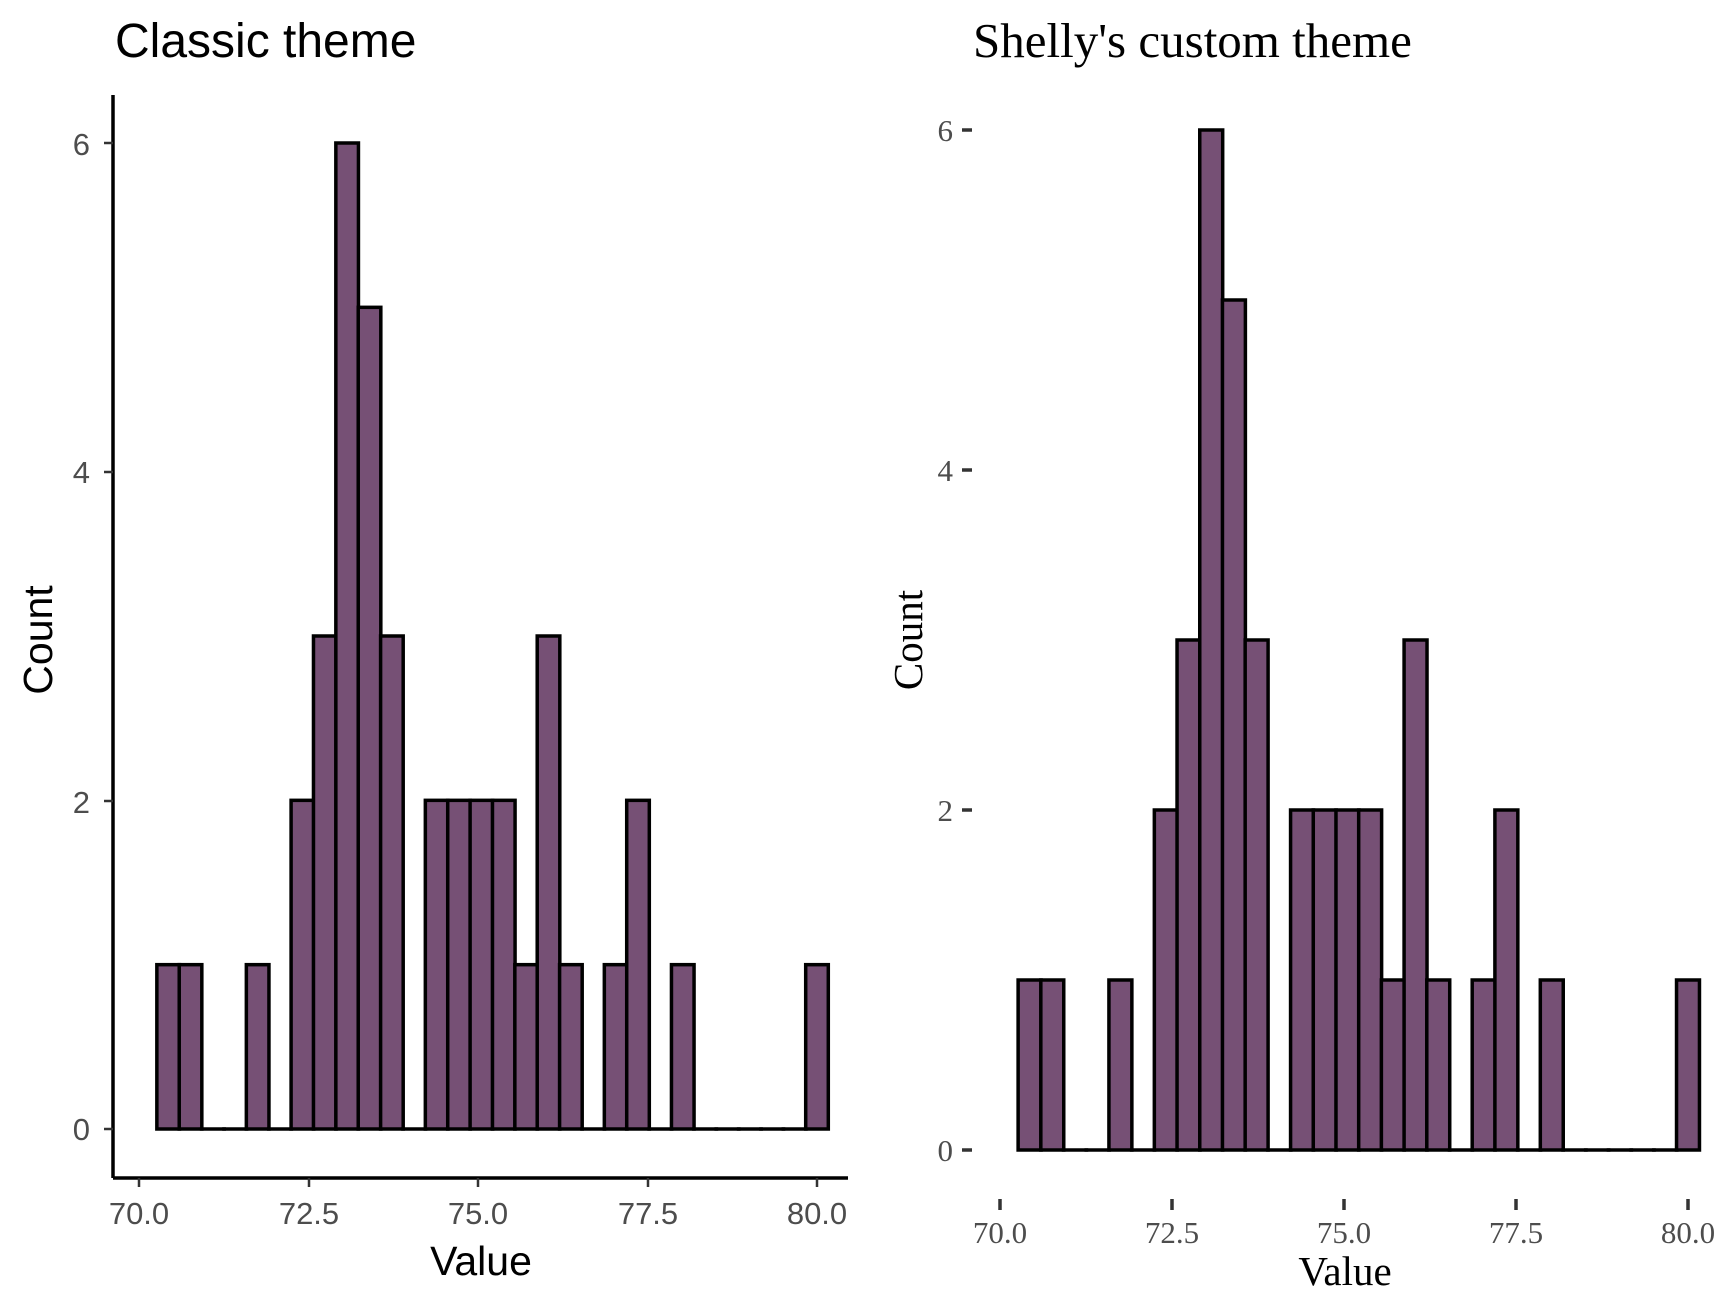 This screenshot has width=1728, height=1296. Describe the element at coordinates (1192, 40) in the screenshot. I see `chart-title: Shelly's custom theme` at that location.